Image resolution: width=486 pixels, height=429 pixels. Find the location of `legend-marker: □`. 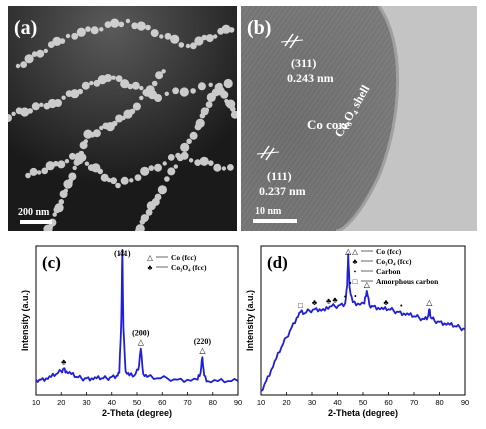

legend-marker: □ is located at coordinates (355, 281).